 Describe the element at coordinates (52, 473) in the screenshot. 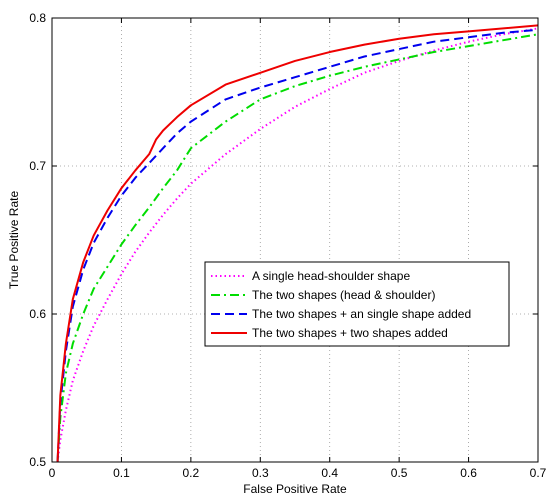

I see `x-tick-label: 0` at that location.